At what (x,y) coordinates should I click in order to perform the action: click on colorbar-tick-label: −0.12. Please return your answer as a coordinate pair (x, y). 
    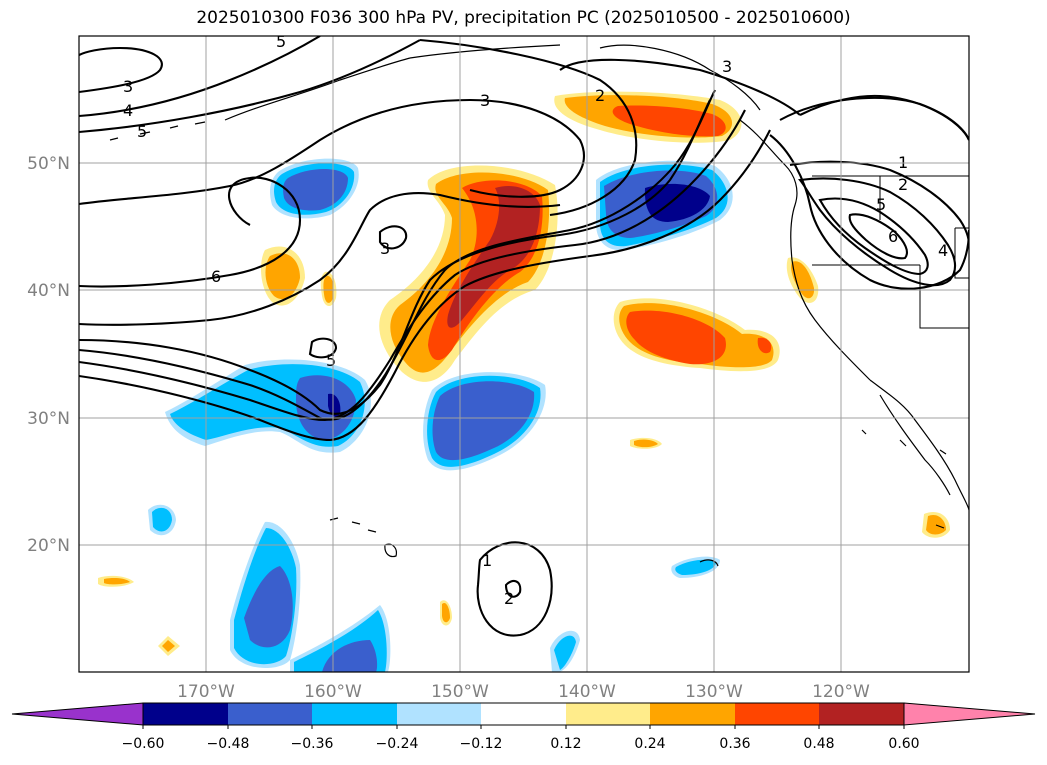
    Looking at the image, I should click on (481, 744).